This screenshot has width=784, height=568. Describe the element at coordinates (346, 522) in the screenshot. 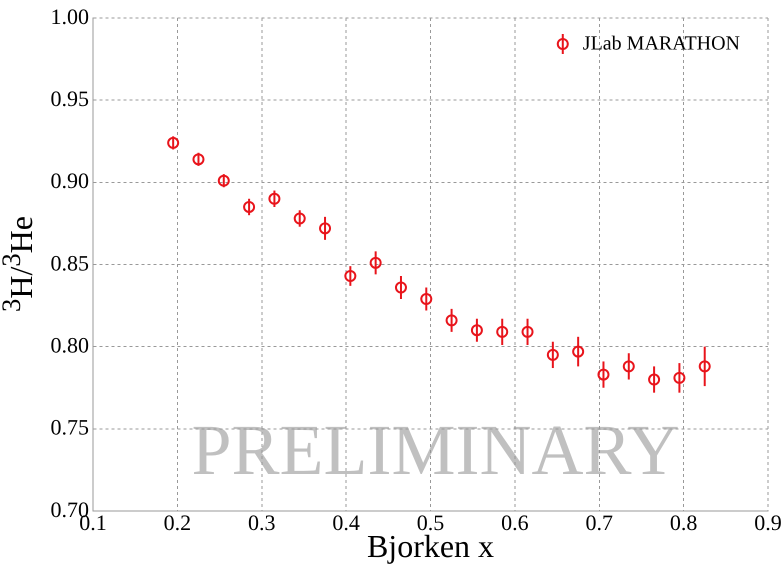

I see `x-tick-label: 0.4` at that location.